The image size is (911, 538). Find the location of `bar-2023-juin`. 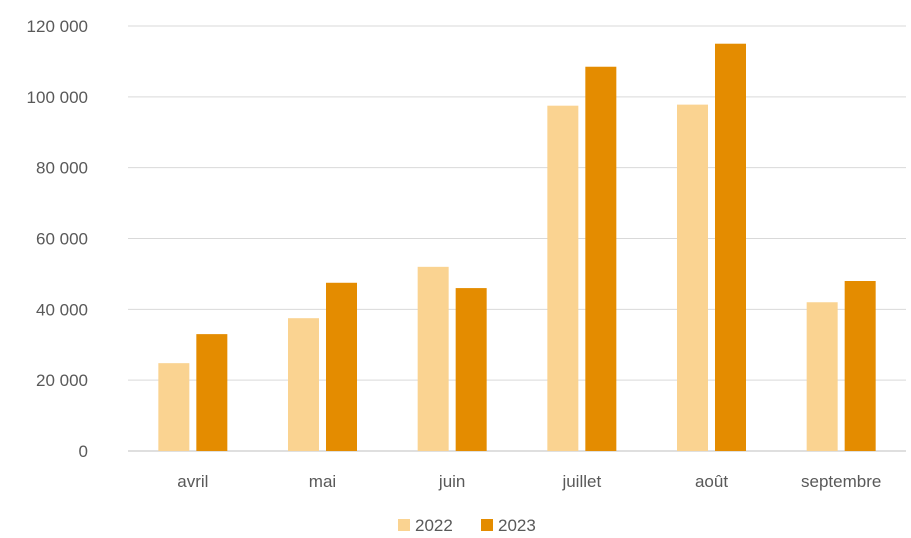

bar-2023-juin is located at coordinates (471, 369).